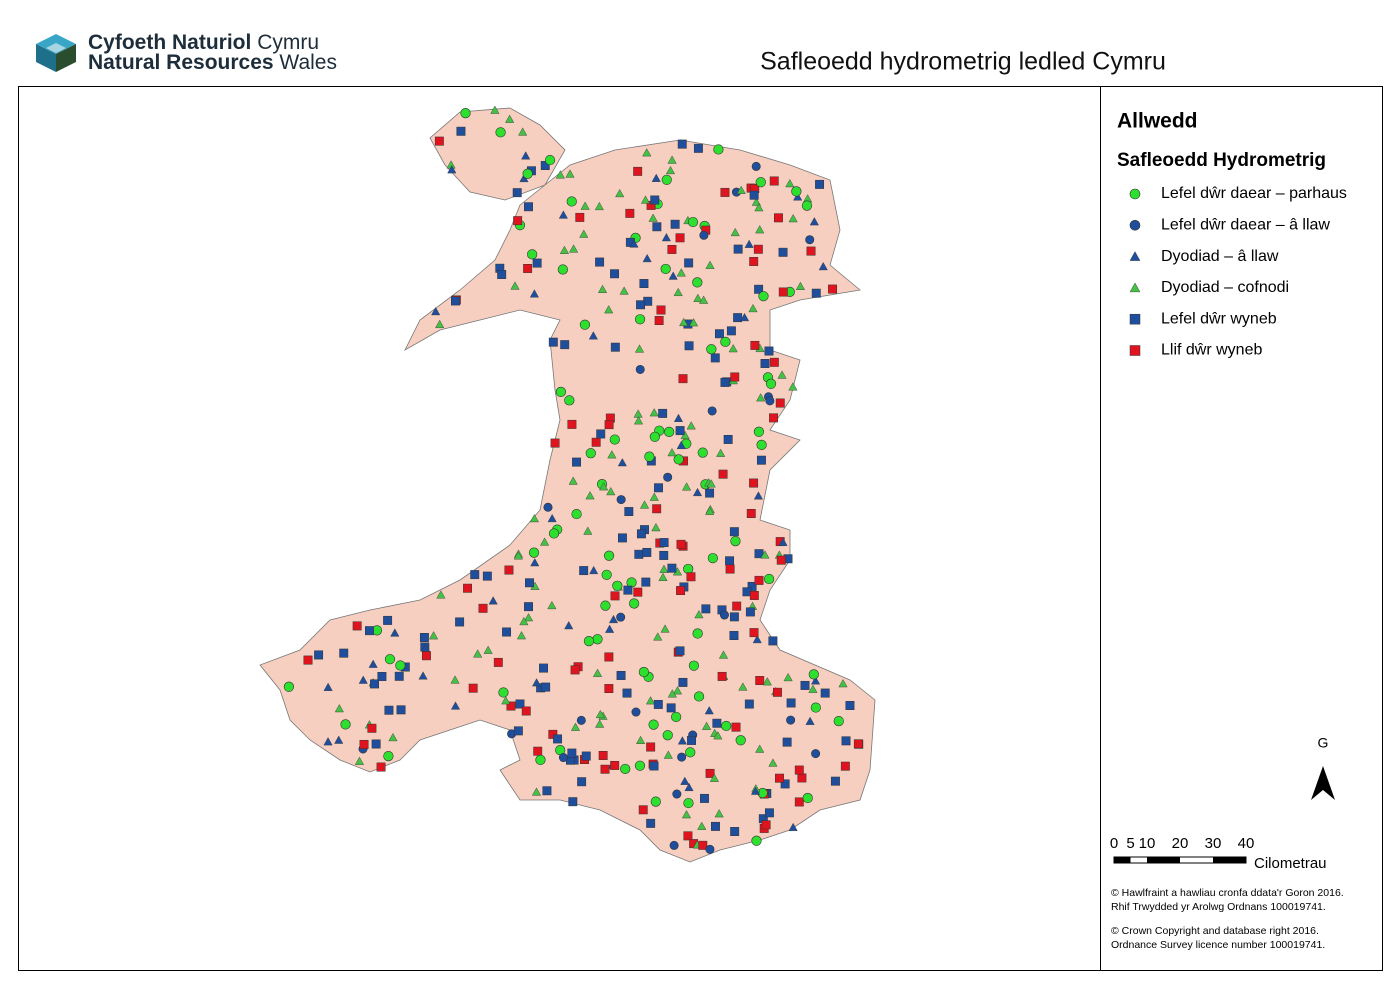  I want to click on legend-label: Lefel dŵr wyneb, so click(1219, 318).